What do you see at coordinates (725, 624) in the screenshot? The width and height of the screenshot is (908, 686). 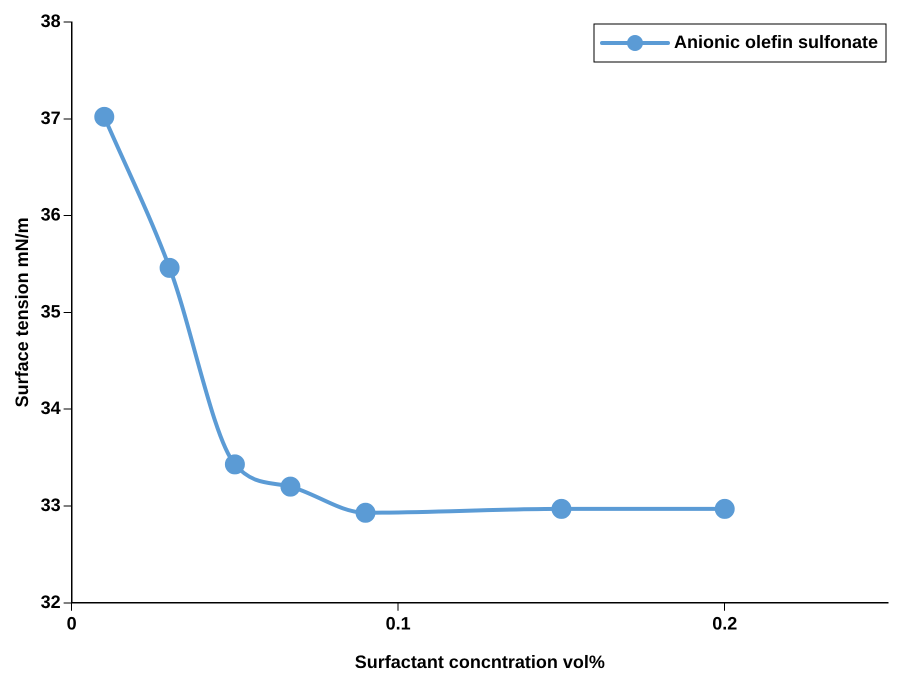 I see `x-tick-label: 0.2` at bounding box center [725, 624].